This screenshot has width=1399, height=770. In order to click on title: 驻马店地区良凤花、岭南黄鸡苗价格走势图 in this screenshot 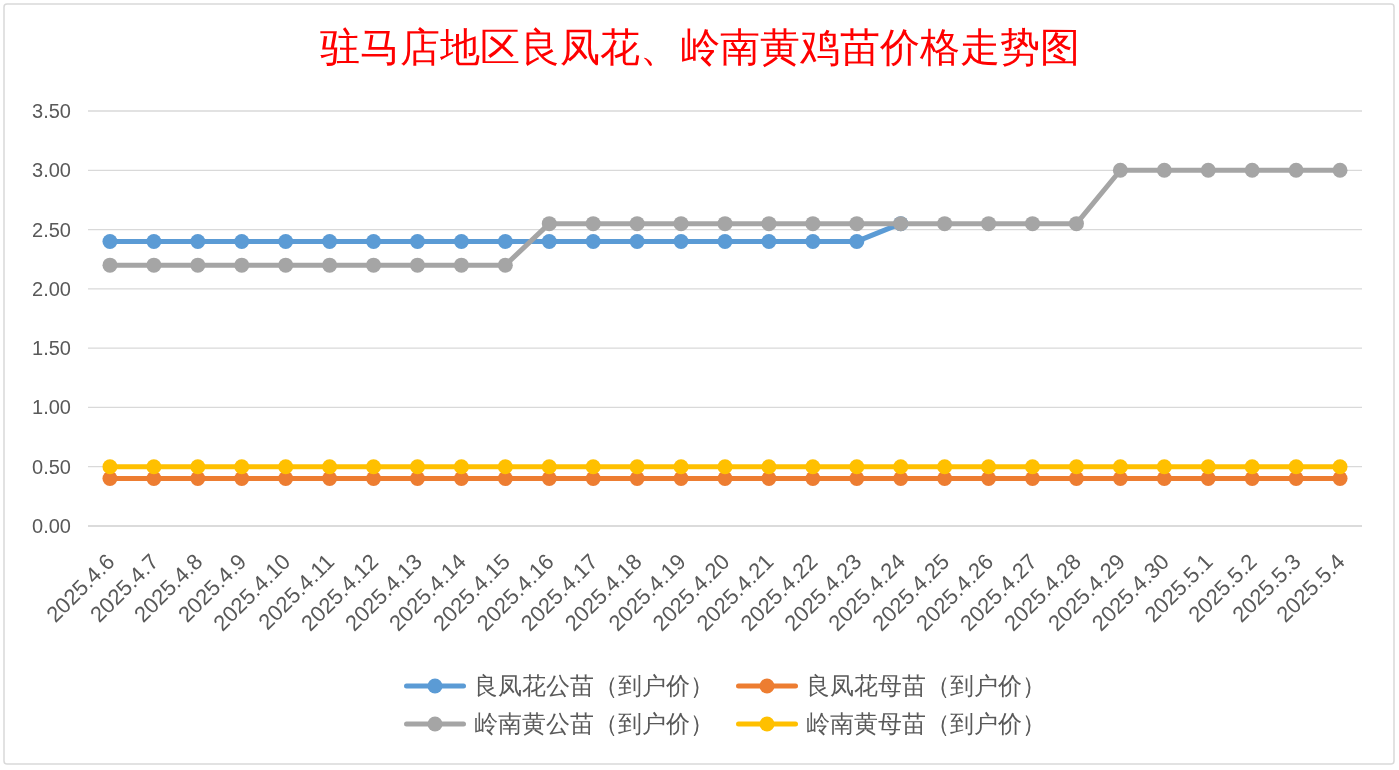, I will do `click(699, 47)`.